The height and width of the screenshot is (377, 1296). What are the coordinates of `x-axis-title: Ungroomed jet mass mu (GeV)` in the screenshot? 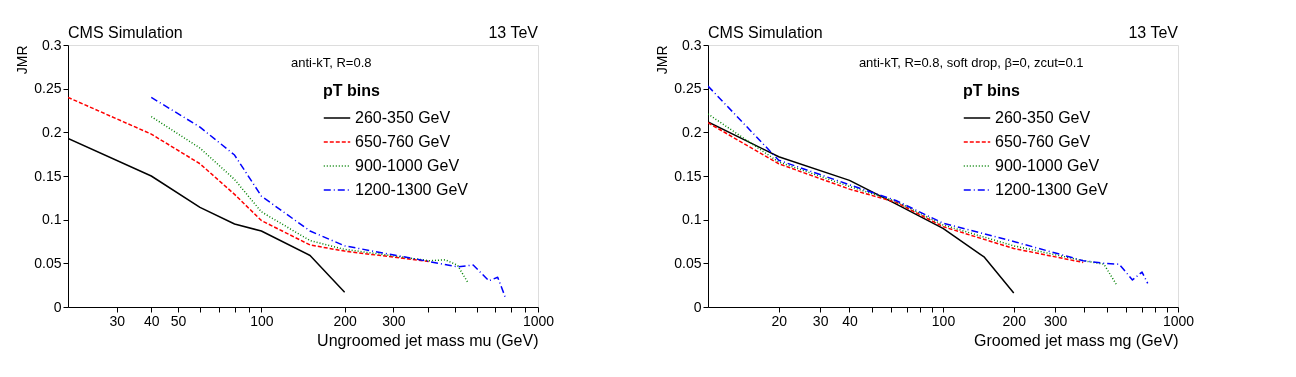 It's located at (428, 340).